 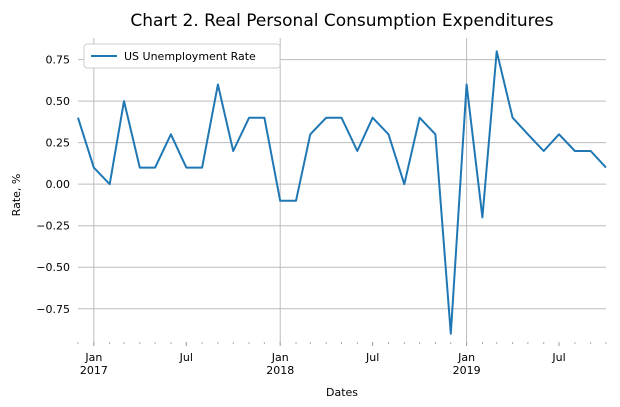 What do you see at coordinates (16, 195) in the screenshot?
I see `y-axis-label: Rate, %` at bounding box center [16, 195].